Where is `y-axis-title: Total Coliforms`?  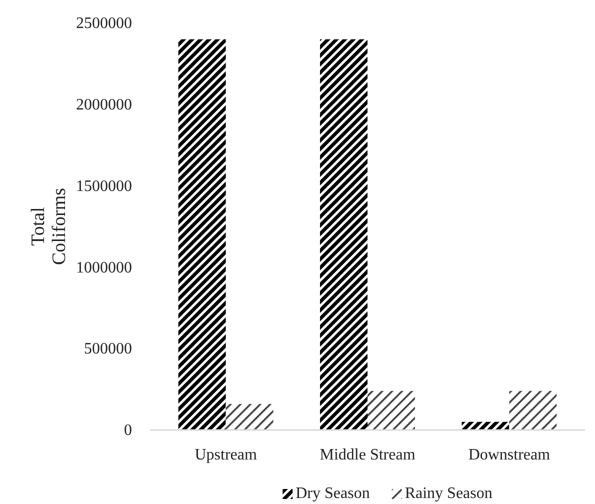 y-axis-title: Total Coliforms is located at coordinates (49, 227).